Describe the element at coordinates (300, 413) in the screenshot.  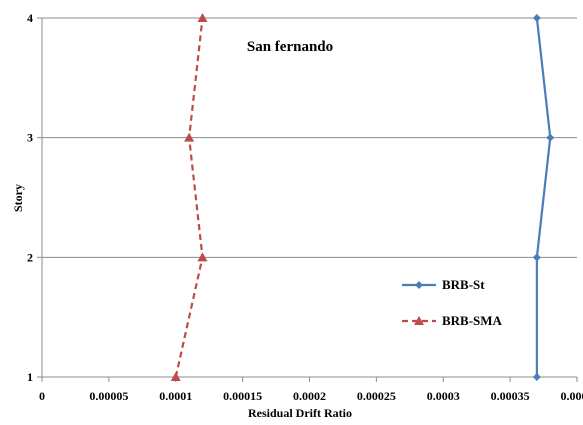
I see `x-axis-title: Residual Drift Ratio` at that location.